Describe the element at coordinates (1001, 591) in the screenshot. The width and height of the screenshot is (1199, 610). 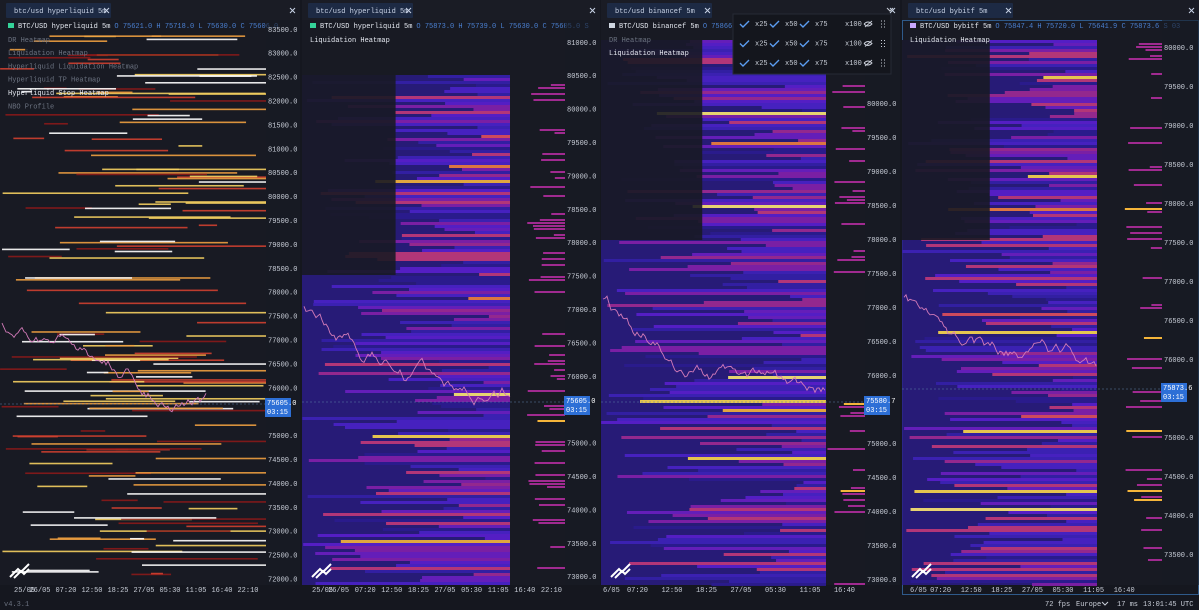
I see `x-tick-label: 18:25` at that location.